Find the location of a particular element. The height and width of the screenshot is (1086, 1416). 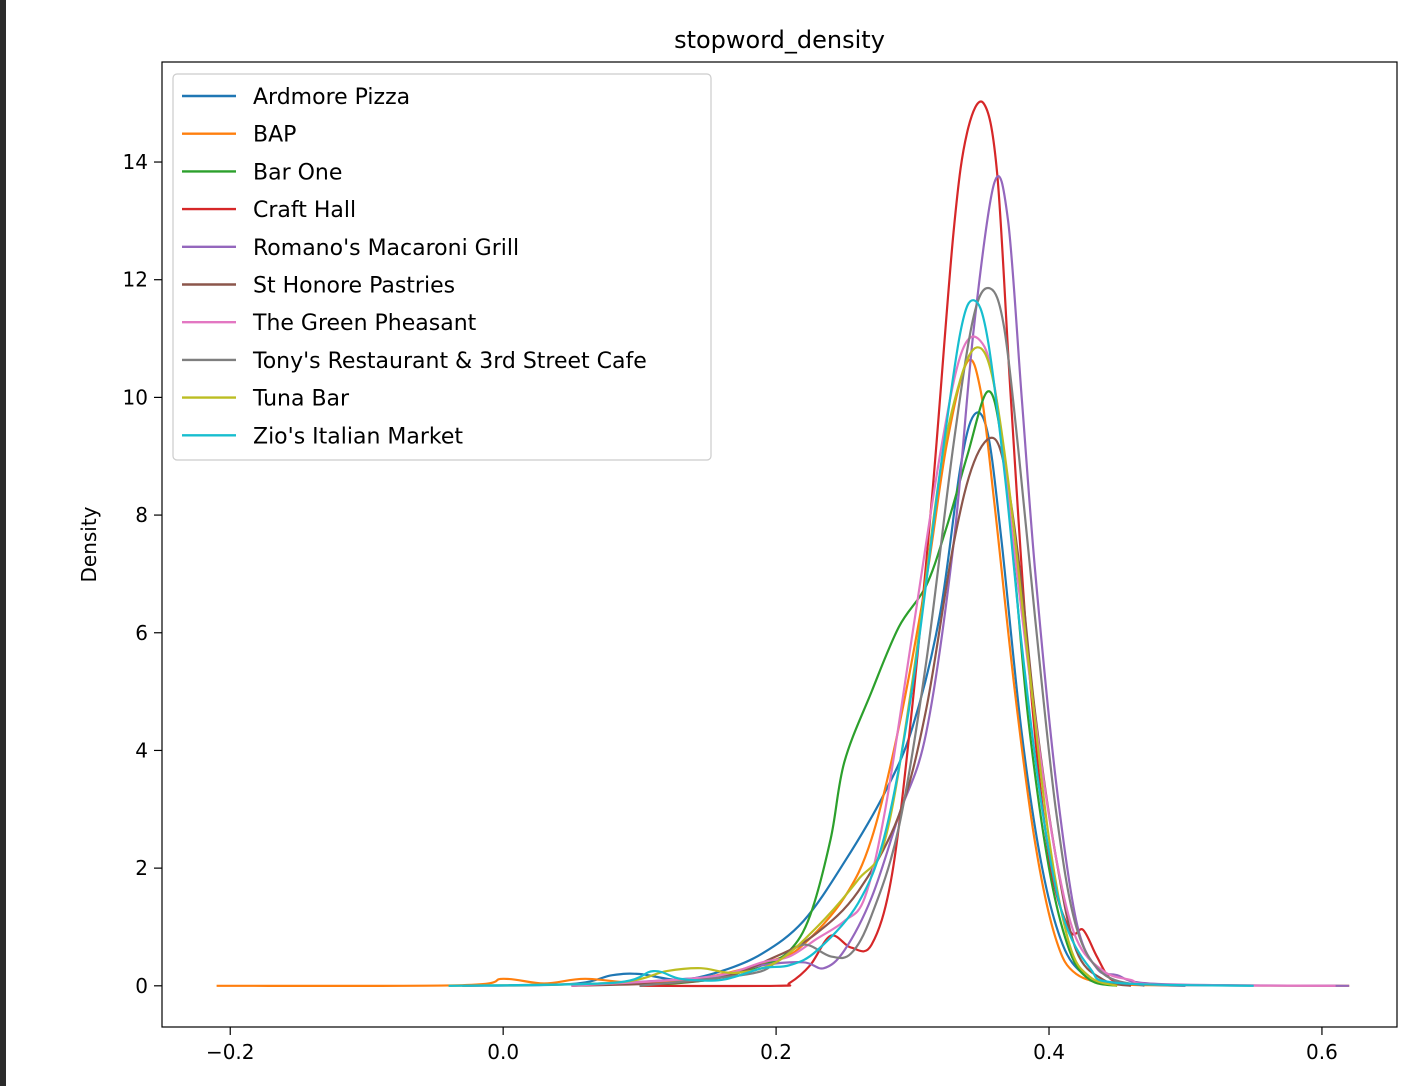

legend-label: Bar One is located at coordinates (297, 172).